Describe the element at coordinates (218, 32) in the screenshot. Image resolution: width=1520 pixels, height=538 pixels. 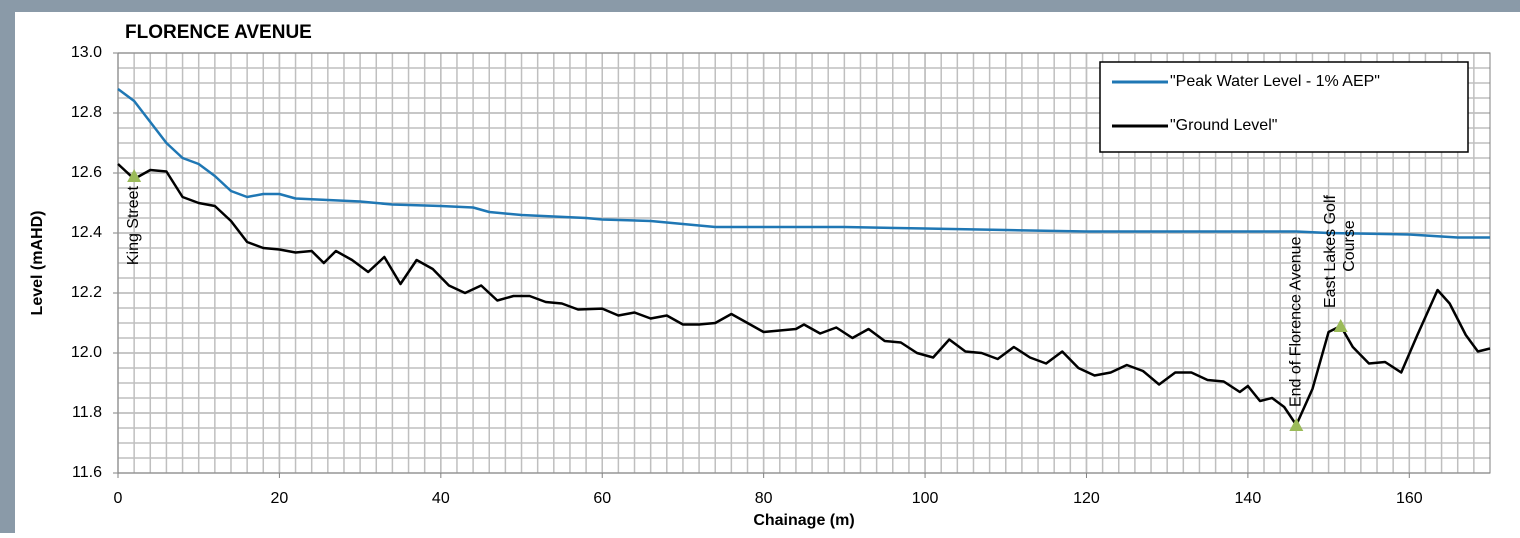
I see `chart-title: FLORENCE AVENUE` at that location.